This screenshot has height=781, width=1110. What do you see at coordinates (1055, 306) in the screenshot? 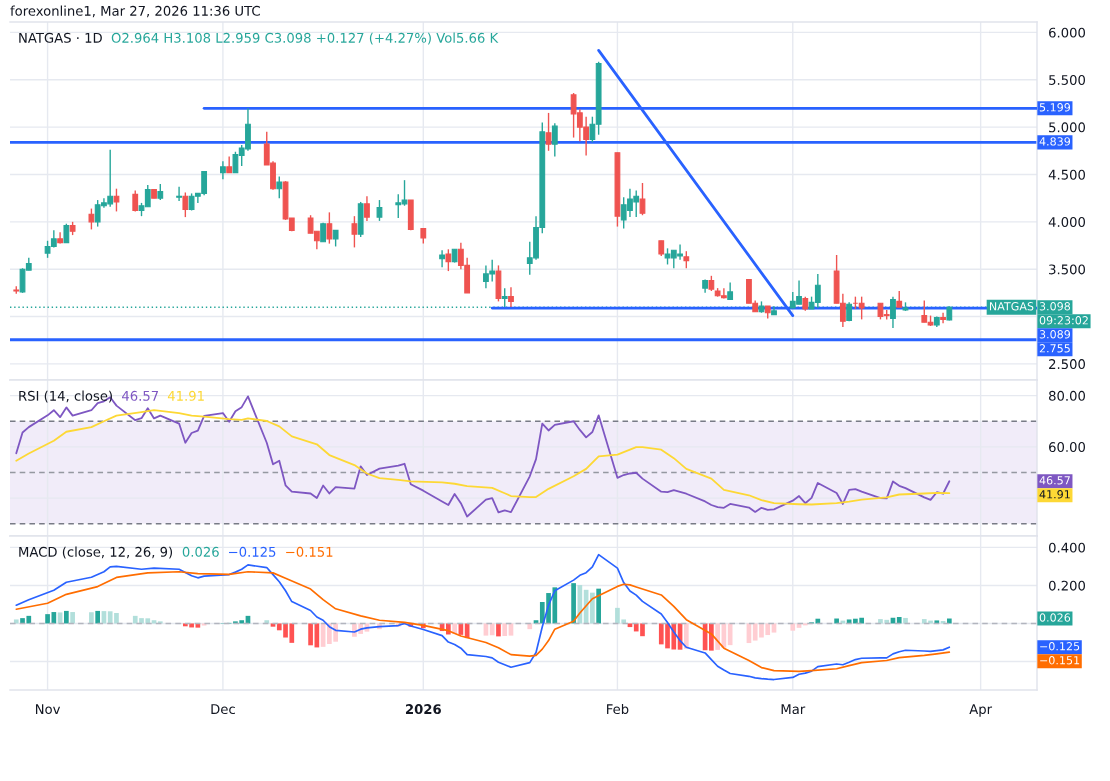
I see `annotation: 3.098` at bounding box center [1055, 306].